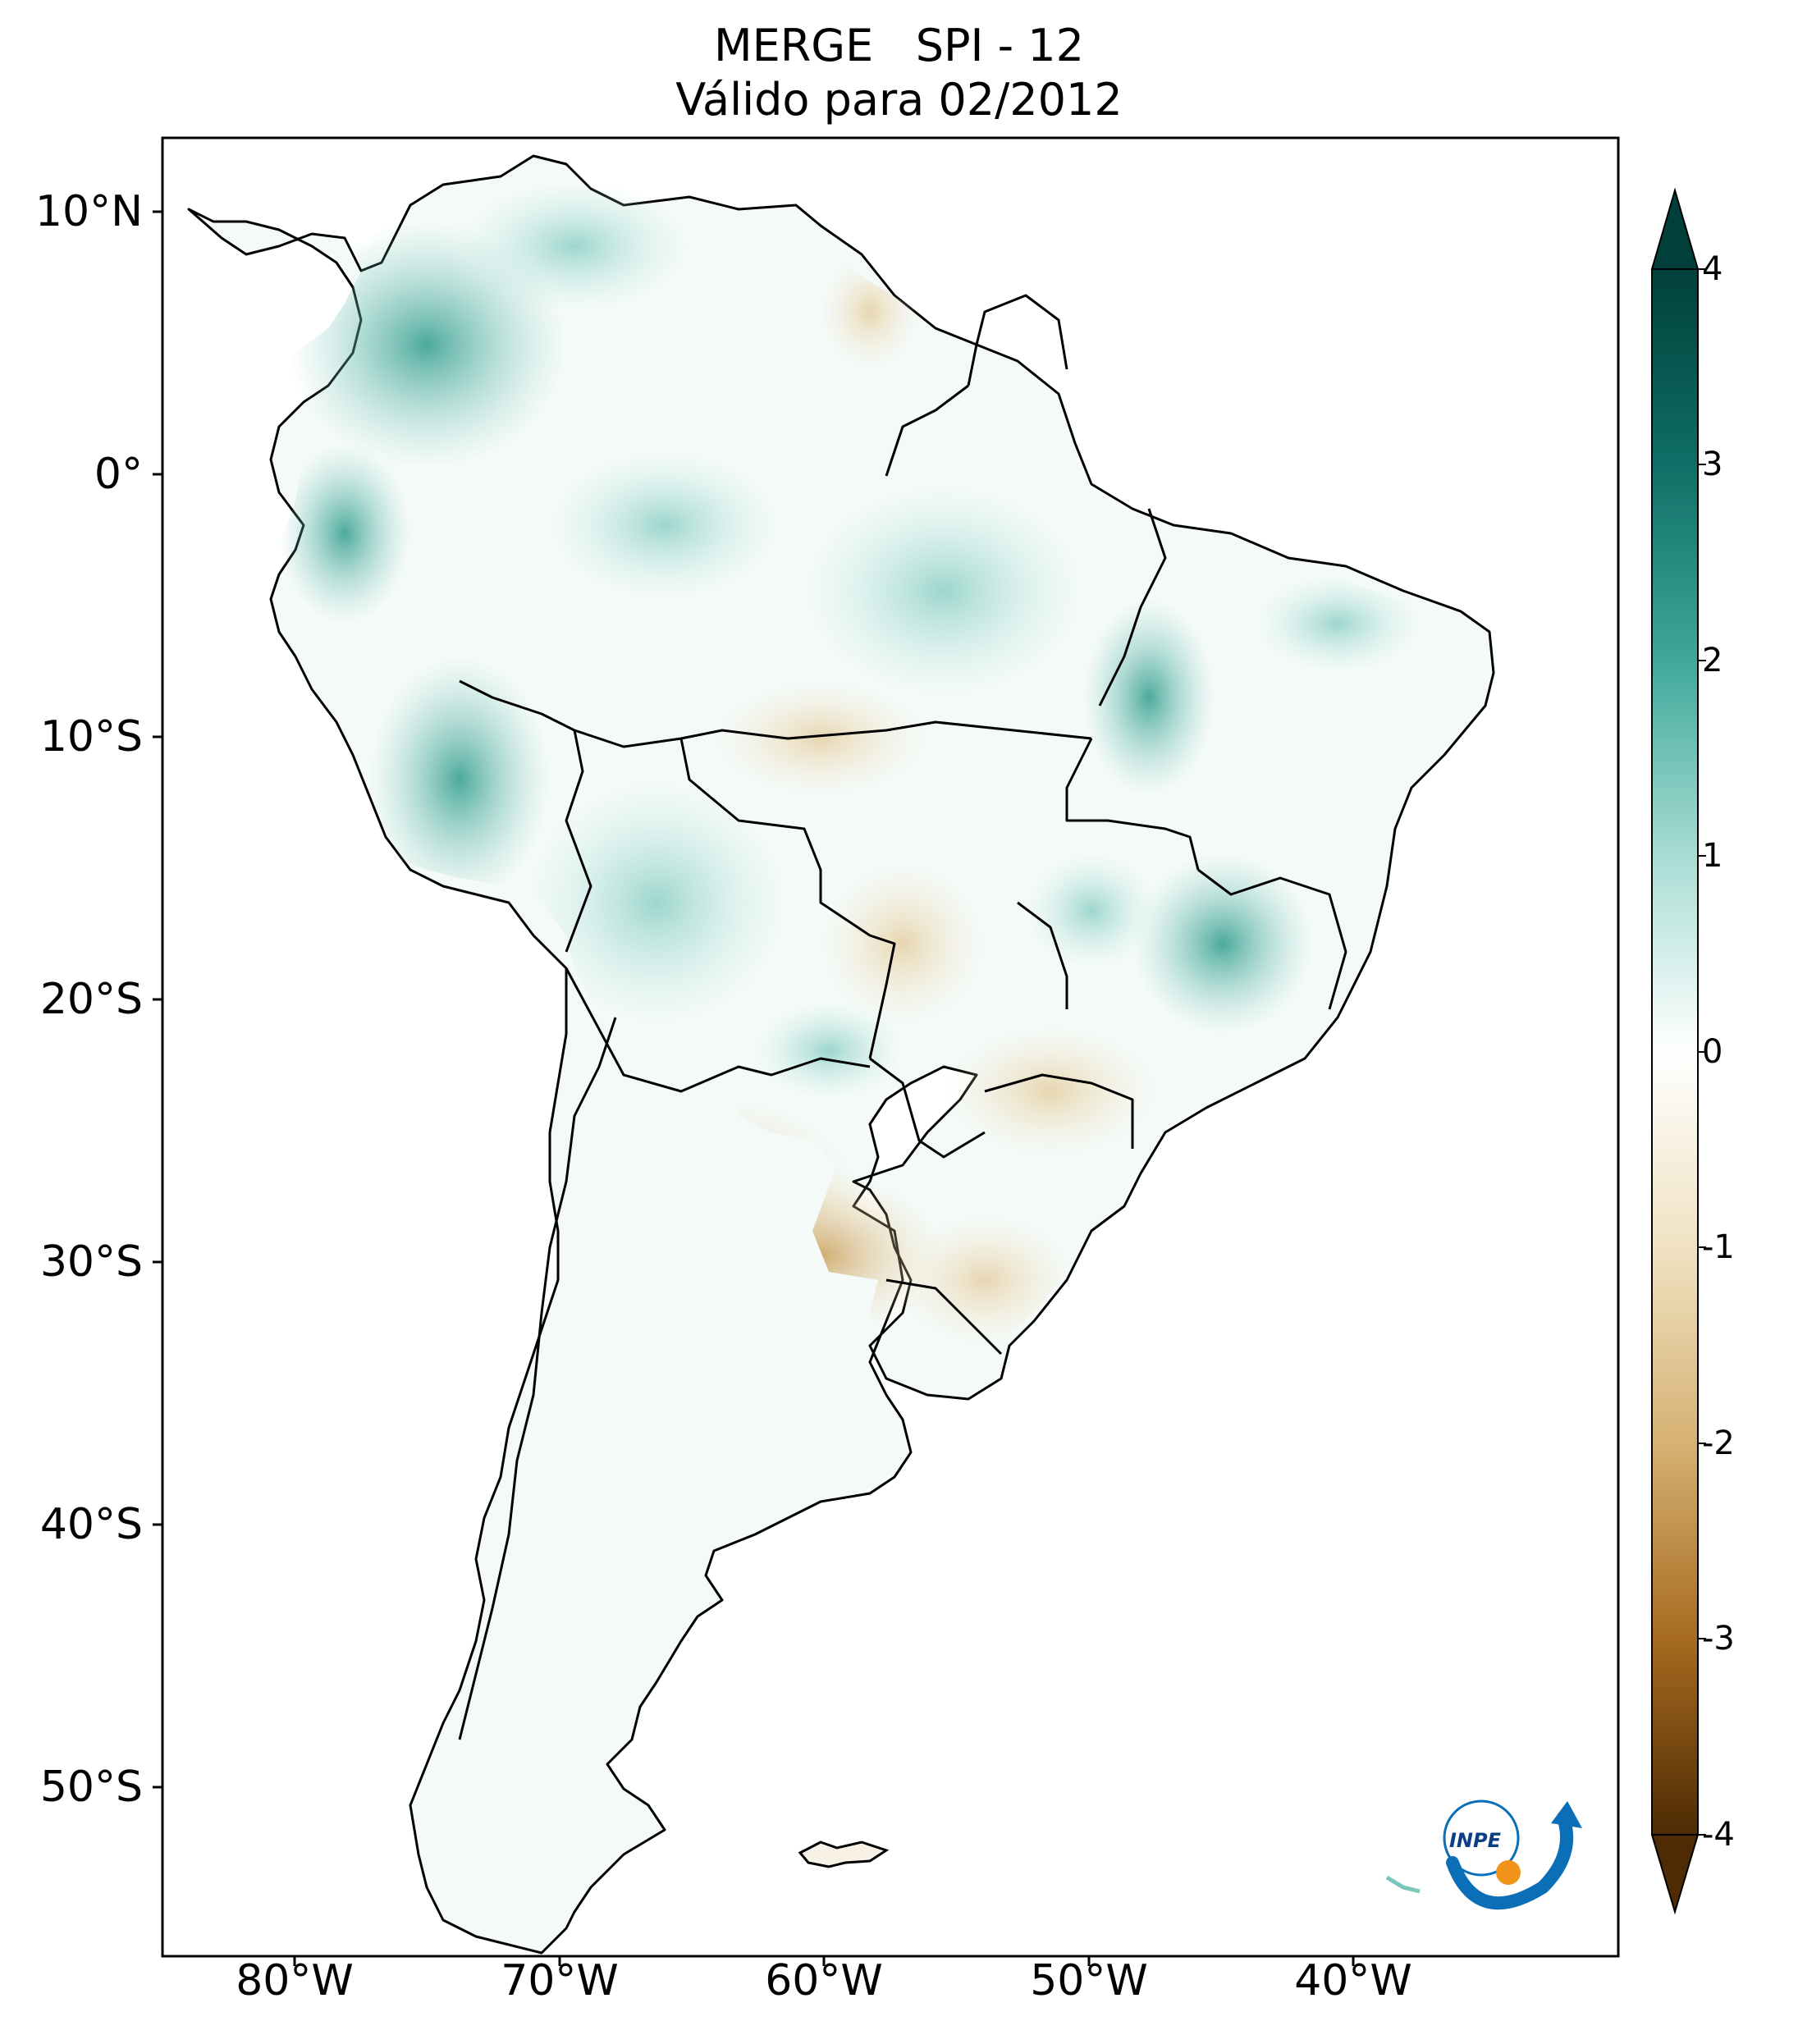 This screenshot has height=2044, width=1798. I want to click on lon-label-70w: 70°W, so click(560, 1981).